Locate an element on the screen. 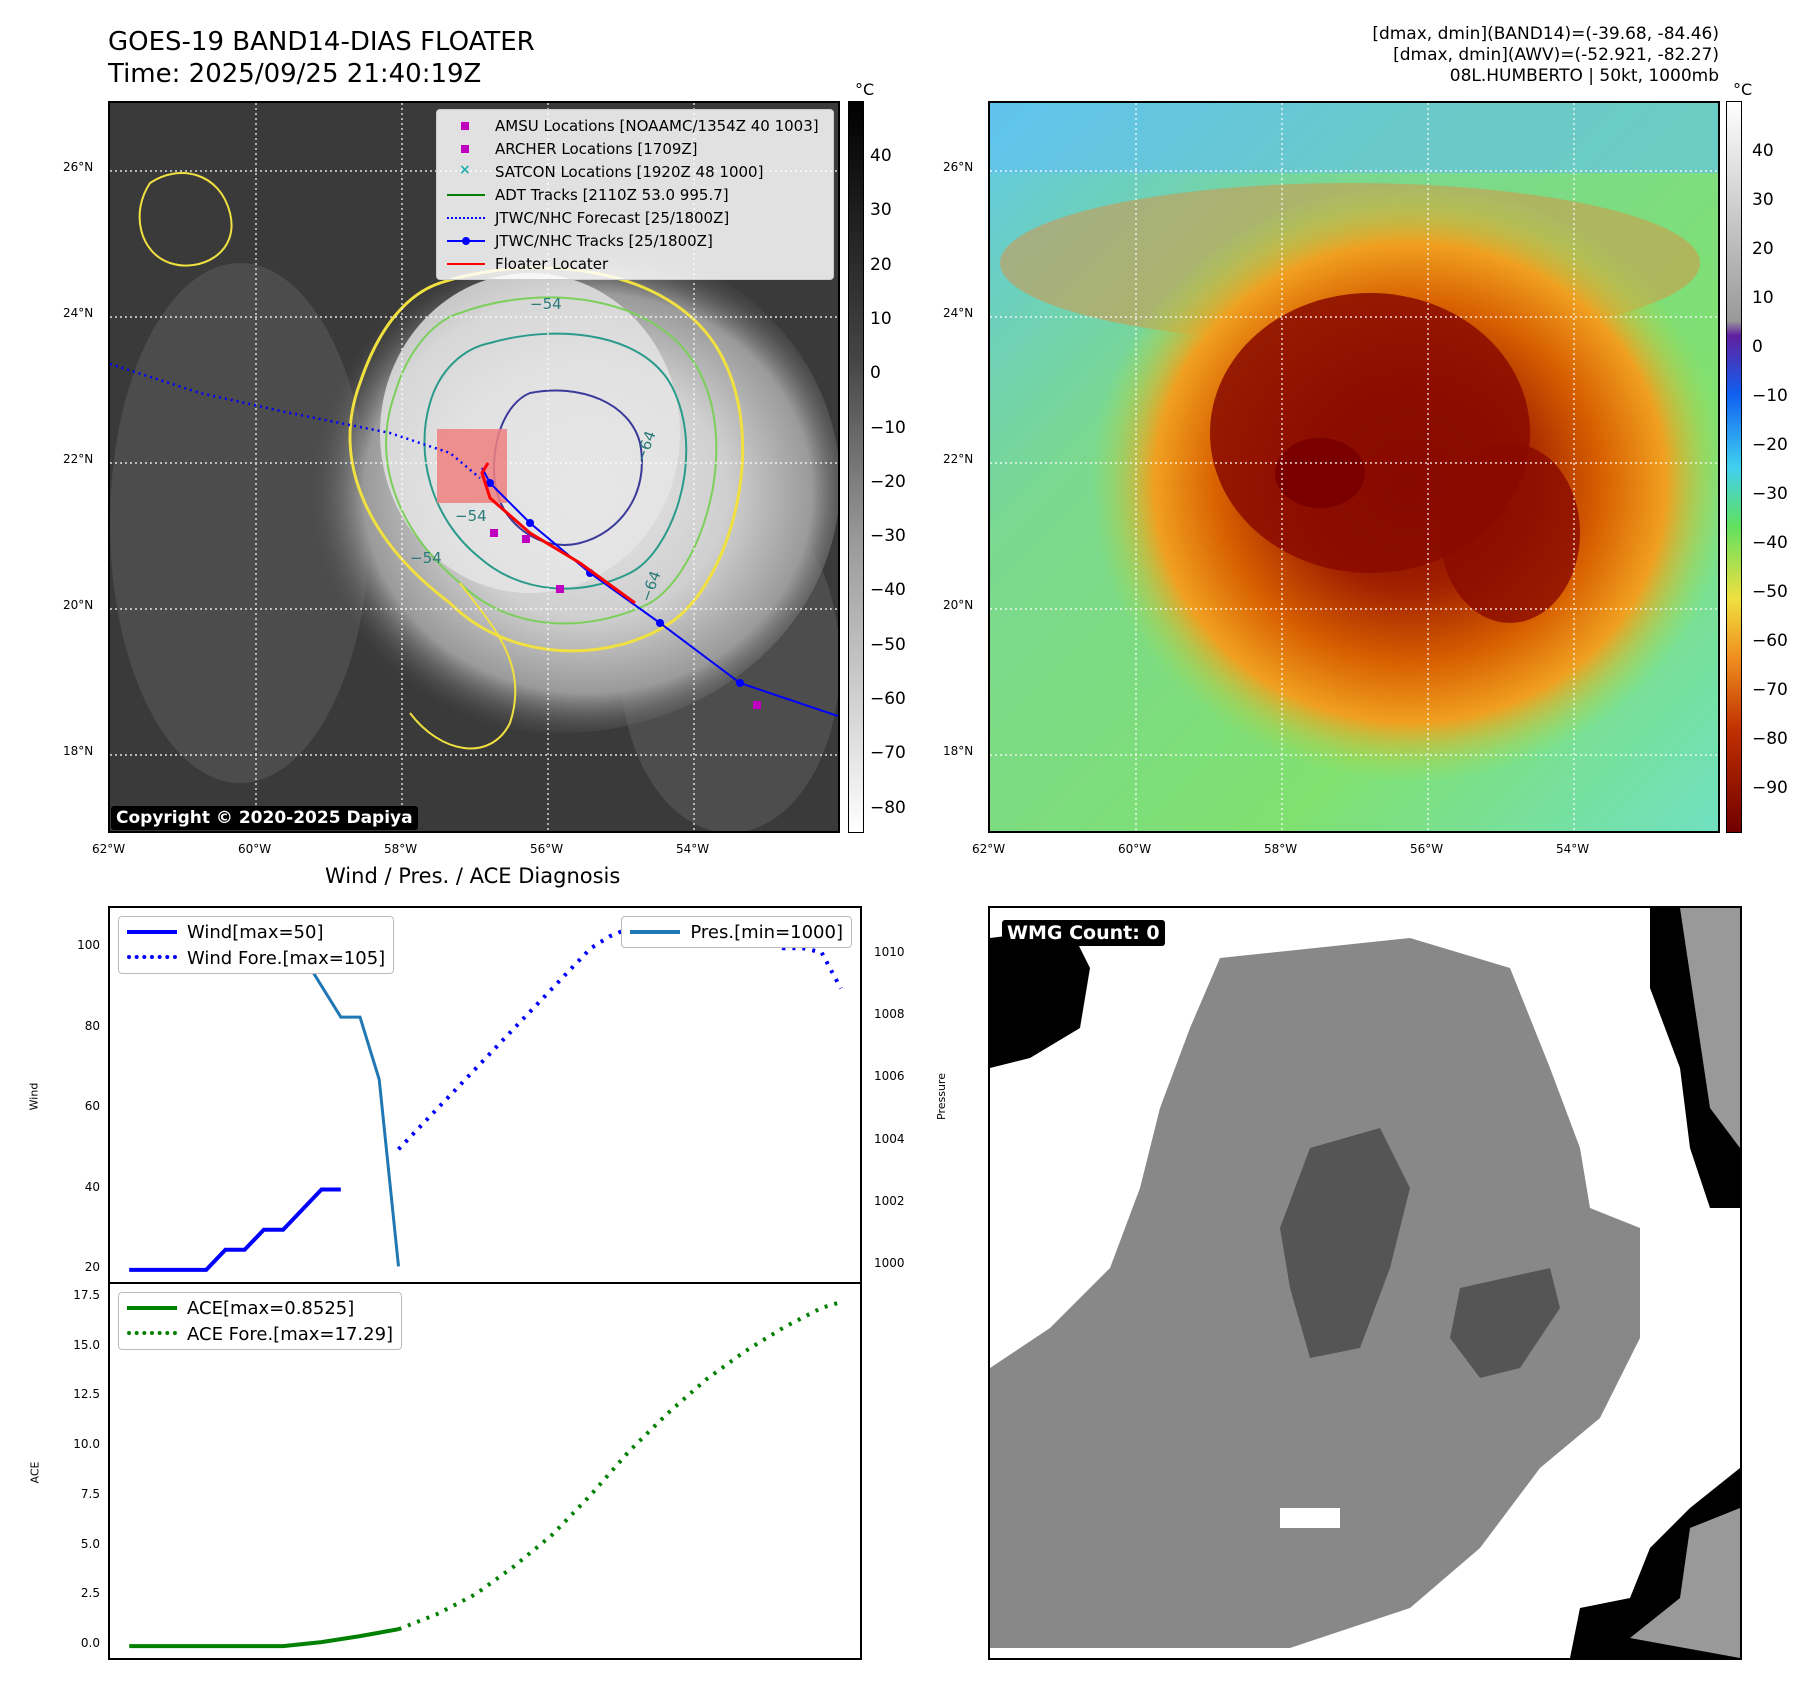 This screenshot has height=1690, width=1801. ace-chart: ACE[max=0.8525] ACE Fore.[max=17.29] is located at coordinates (485, 1471).